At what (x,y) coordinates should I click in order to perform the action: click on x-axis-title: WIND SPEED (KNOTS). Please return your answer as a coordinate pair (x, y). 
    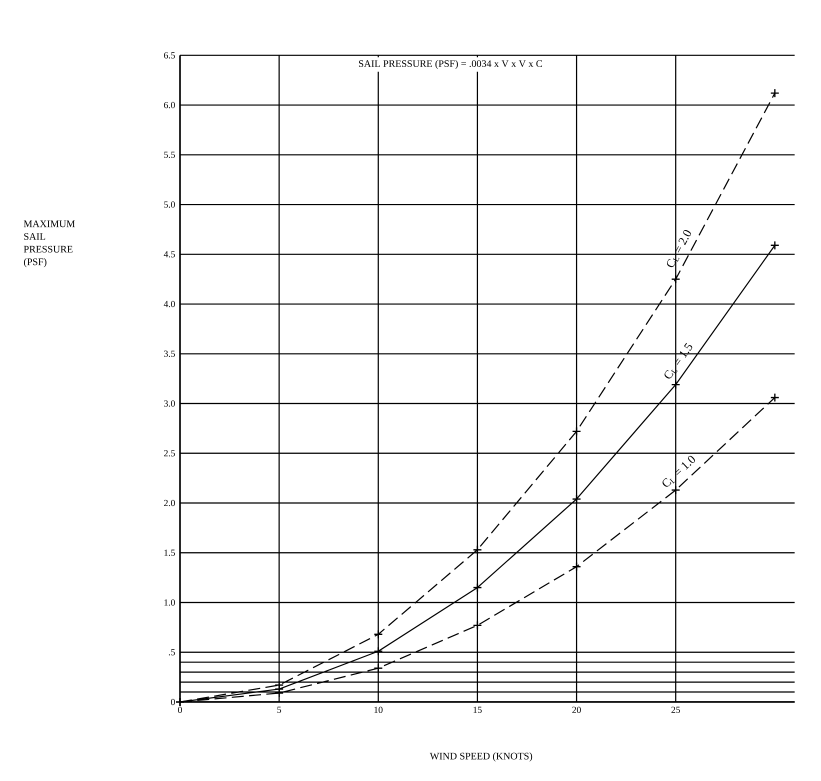
    Looking at the image, I should click on (481, 757).